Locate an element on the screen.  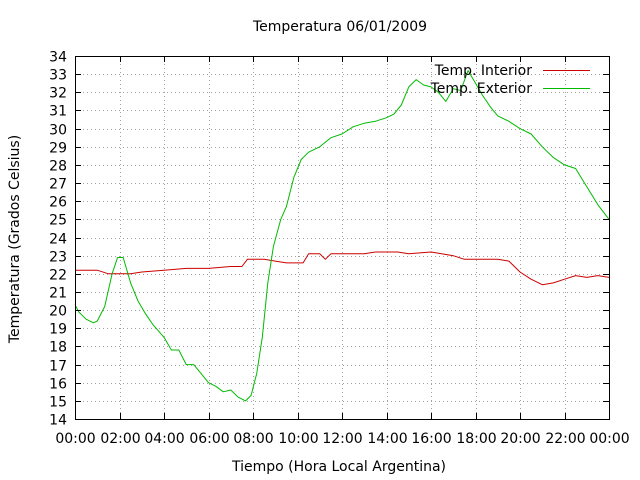
x-axis-label: Tiempo (Hora Local Argentina) is located at coordinates (338, 467).